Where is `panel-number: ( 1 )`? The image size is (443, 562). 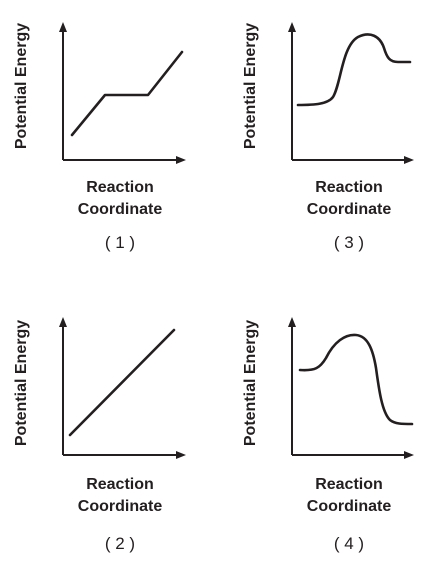
panel-number: ( 1 ) is located at coordinates (120, 242).